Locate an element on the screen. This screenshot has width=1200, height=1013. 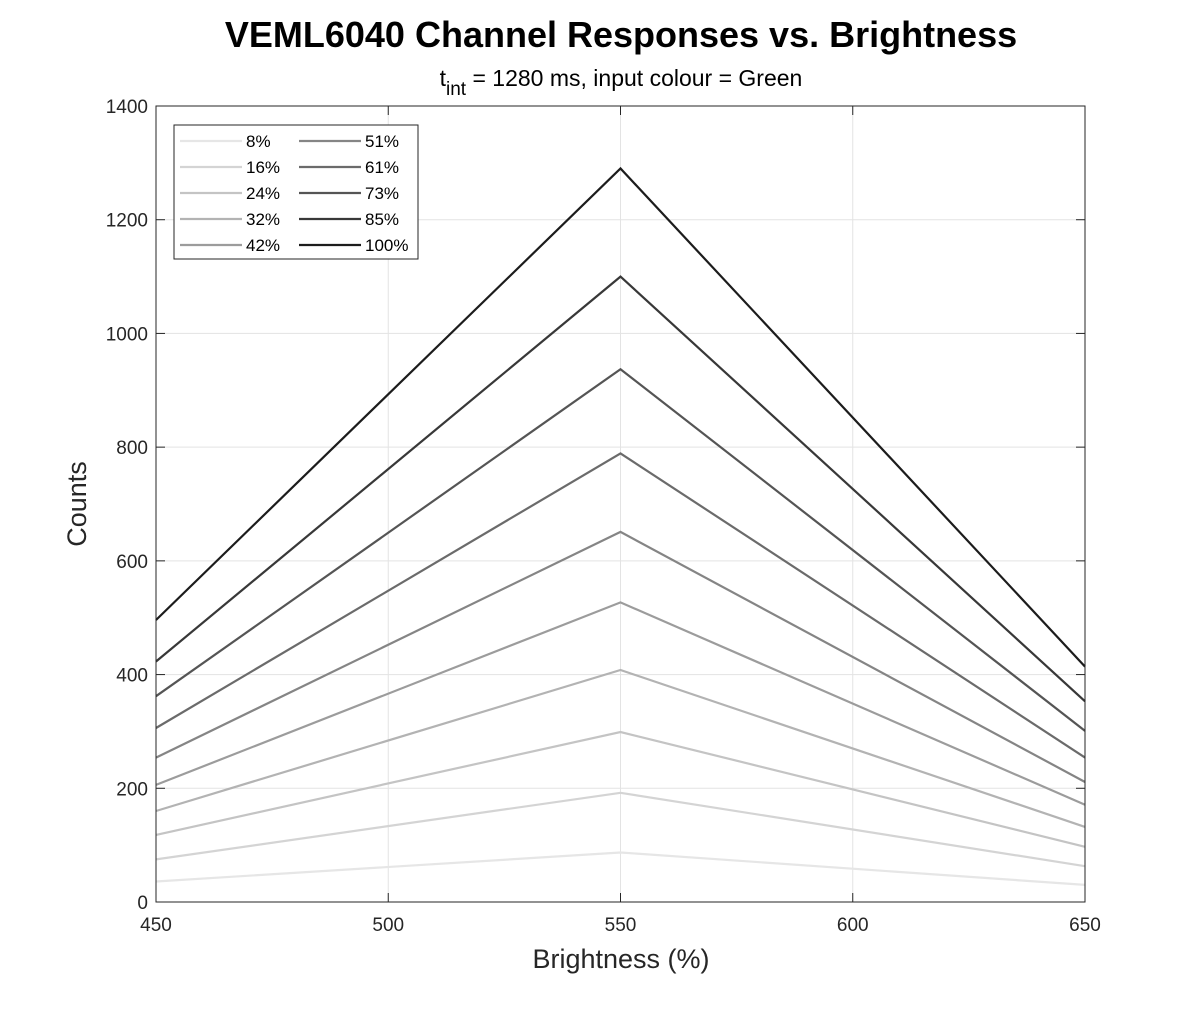
legend-entry-label: 100% is located at coordinates (386, 245).